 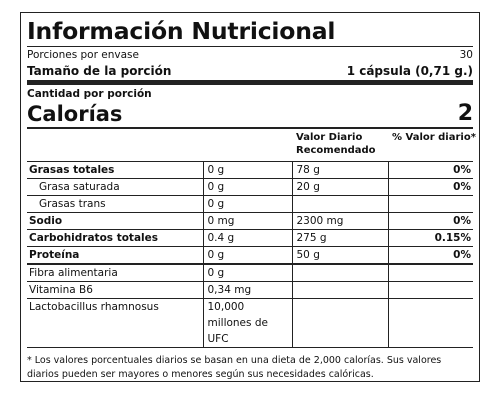 What do you see at coordinates (75, 114) in the screenshot?
I see `calories-label: Calorías` at bounding box center [75, 114].